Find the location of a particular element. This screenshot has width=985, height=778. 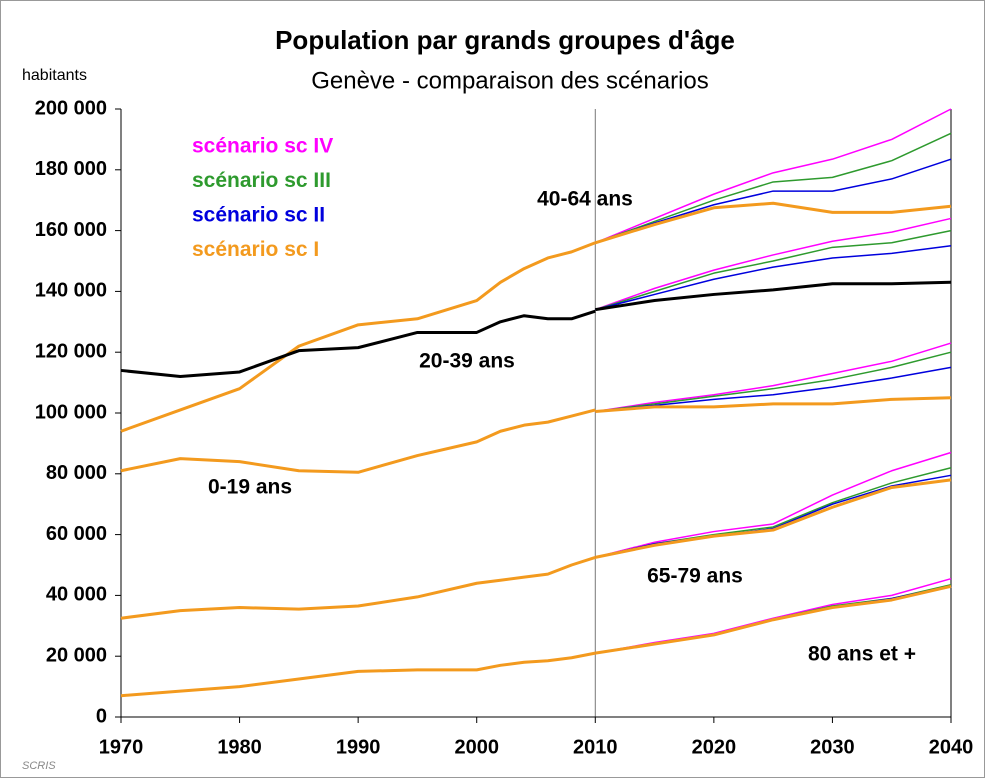

chart-title: Population par grands groupes d'âge is located at coordinates (505, 40).